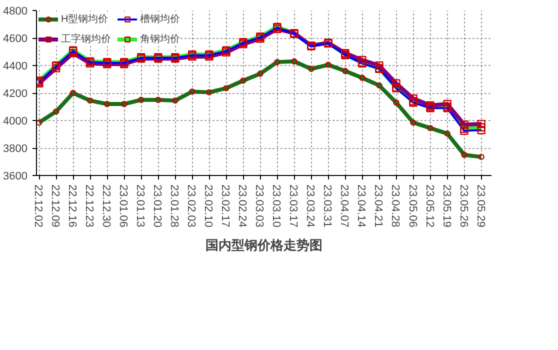 This screenshot has height=350, width=558. I want to click on x-tick-label: 22.12.16, so click(72, 206).